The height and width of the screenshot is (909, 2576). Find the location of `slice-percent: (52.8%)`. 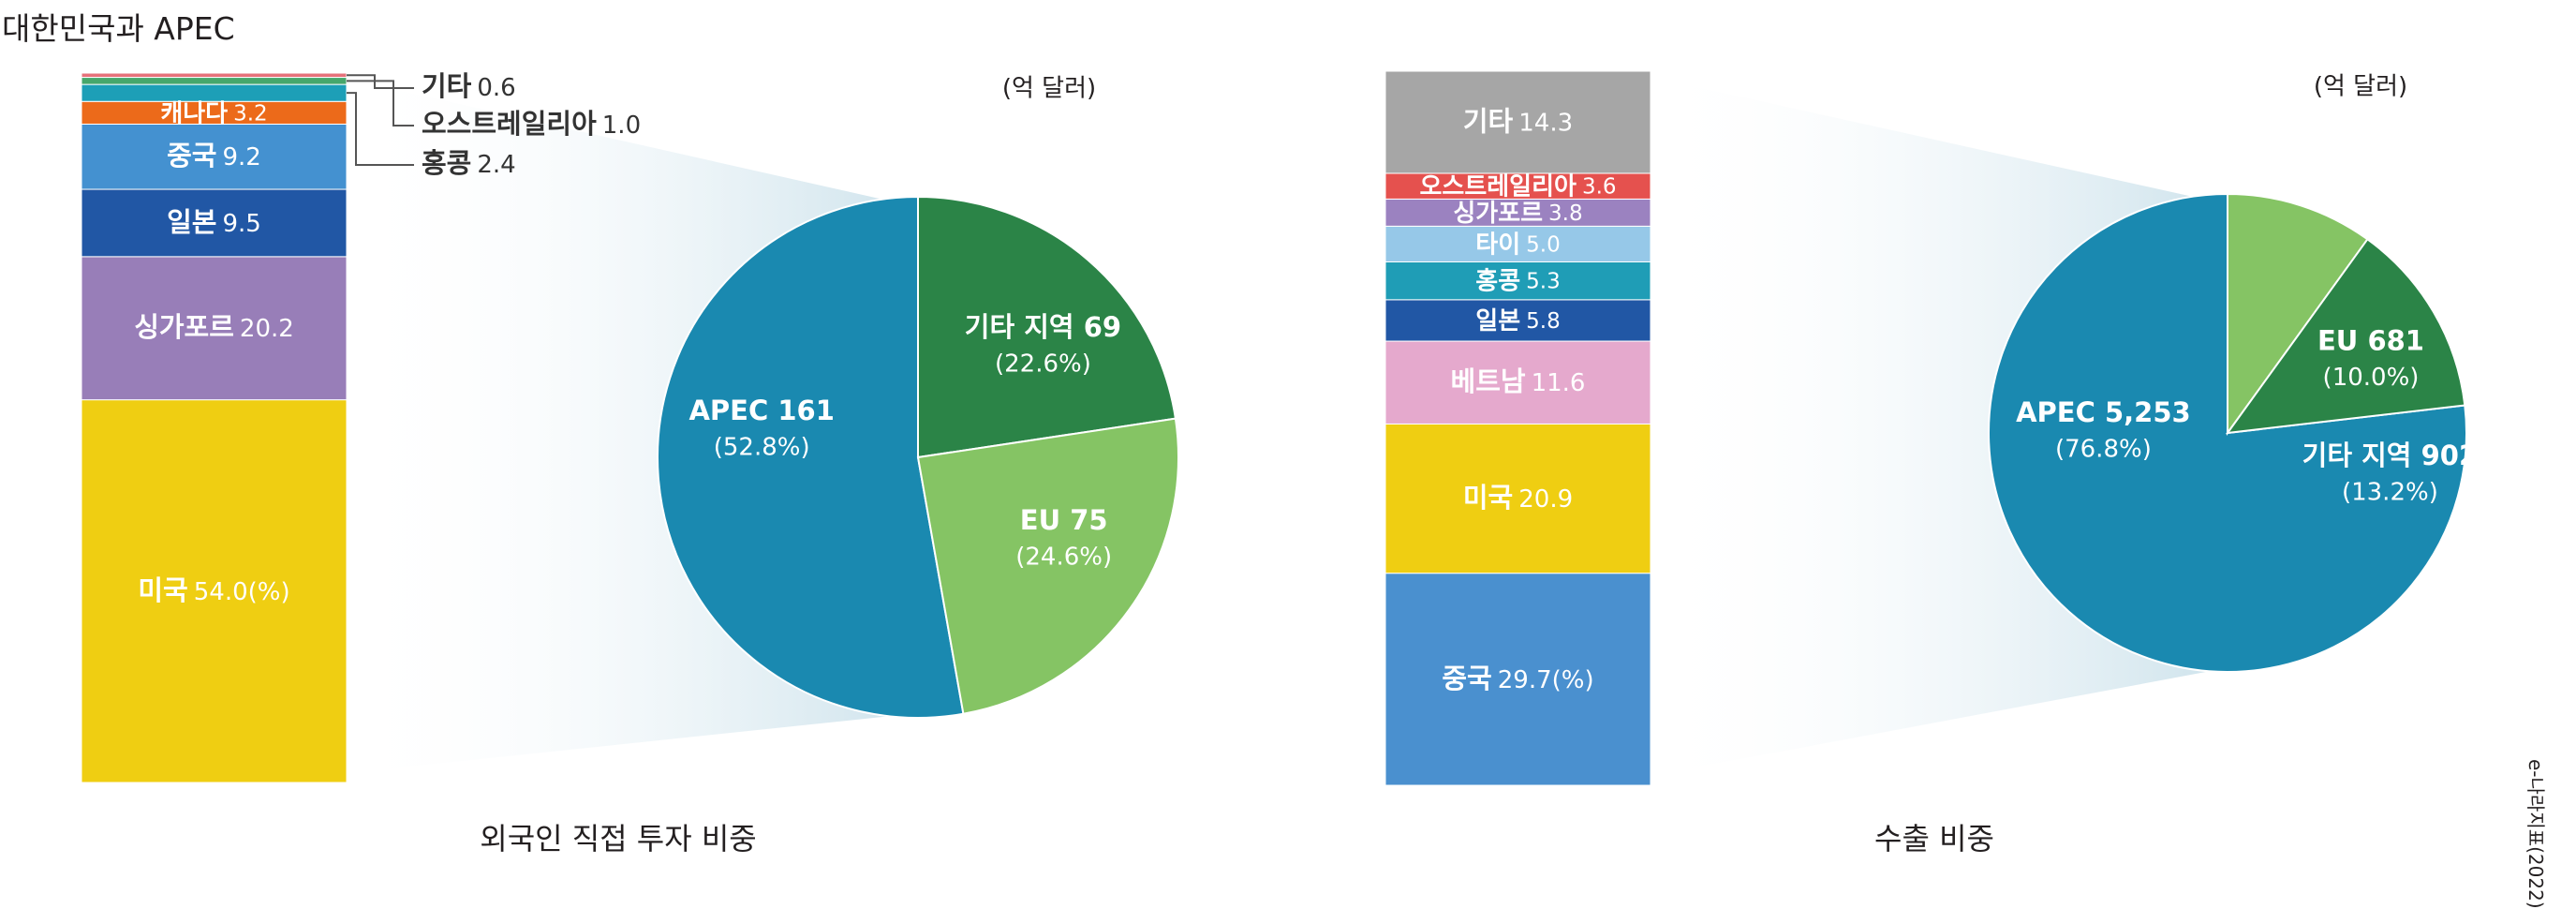

slice-percent: (52.8%) is located at coordinates (762, 448).